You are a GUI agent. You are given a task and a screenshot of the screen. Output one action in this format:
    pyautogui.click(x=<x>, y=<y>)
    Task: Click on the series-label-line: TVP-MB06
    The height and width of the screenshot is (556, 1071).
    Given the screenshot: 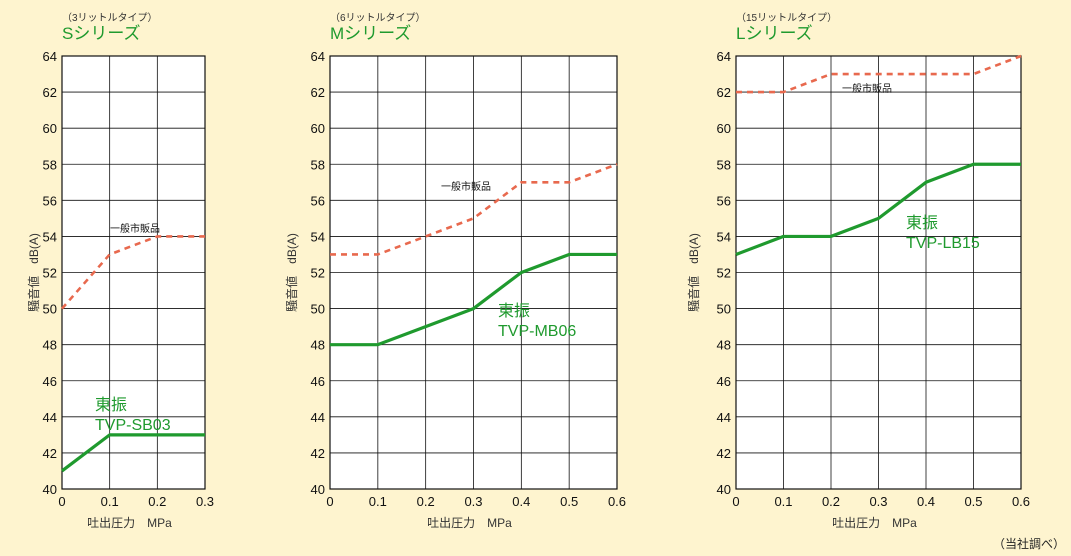 What is the action you would take?
    pyautogui.click(x=537, y=331)
    